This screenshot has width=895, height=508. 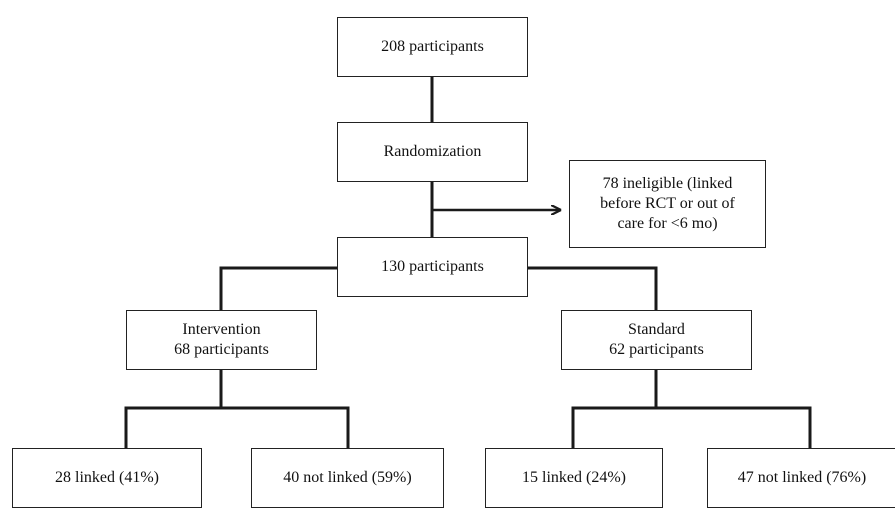 I want to click on intervention-linked-label: 28 linked (41%), so click(x=107, y=477).